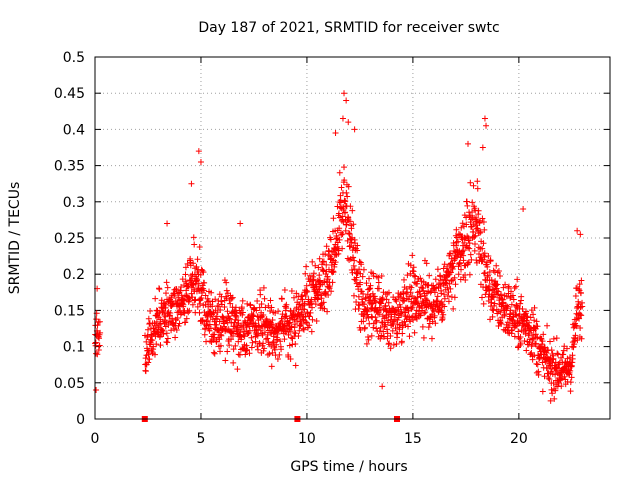 Image resolution: width=640 pixels, height=480 pixels. What do you see at coordinates (348, 467) in the screenshot?
I see `x-axis-label: GPS time / hours` at bounding box center [348, 467].